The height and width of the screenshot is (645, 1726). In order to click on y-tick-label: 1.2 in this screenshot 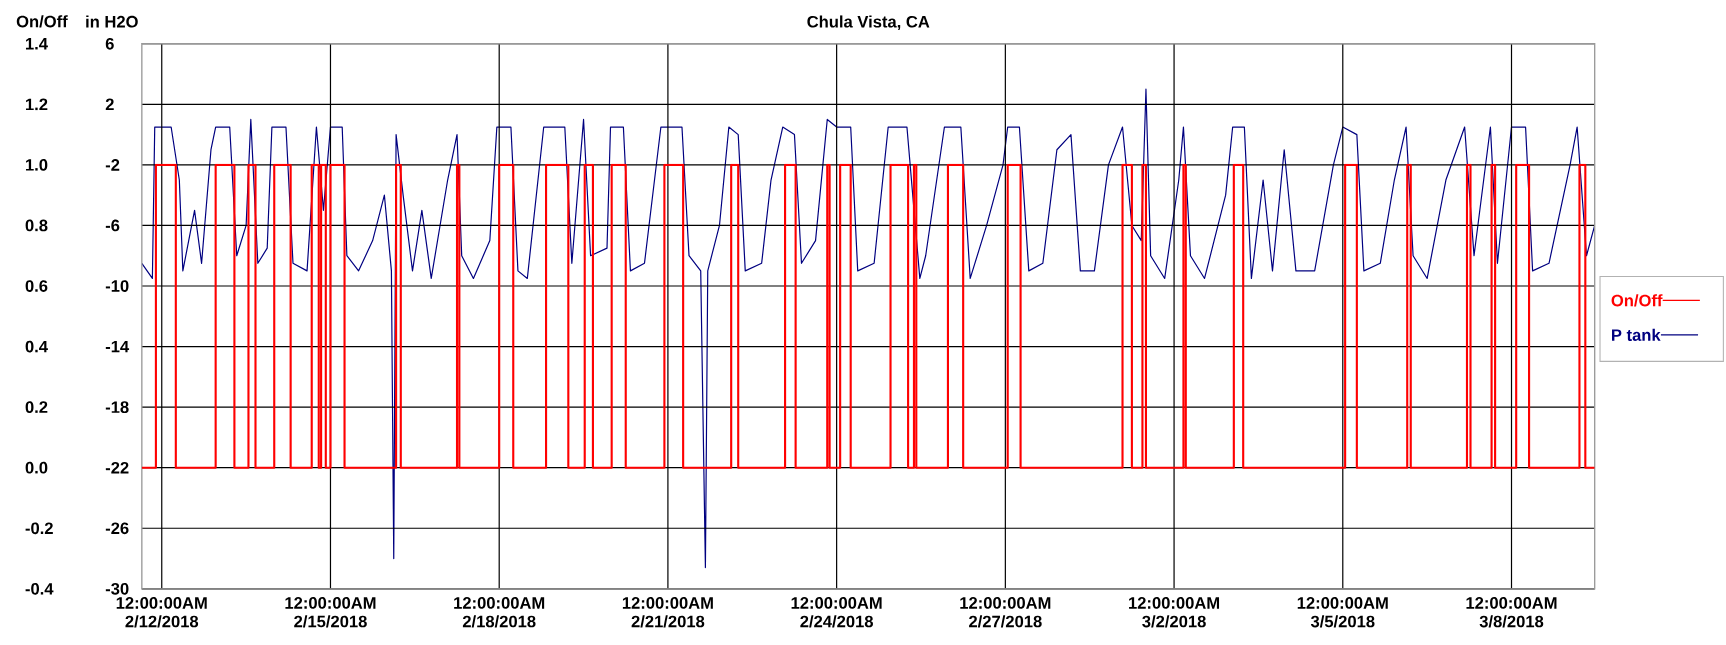, I will do `click(36, 104)`.